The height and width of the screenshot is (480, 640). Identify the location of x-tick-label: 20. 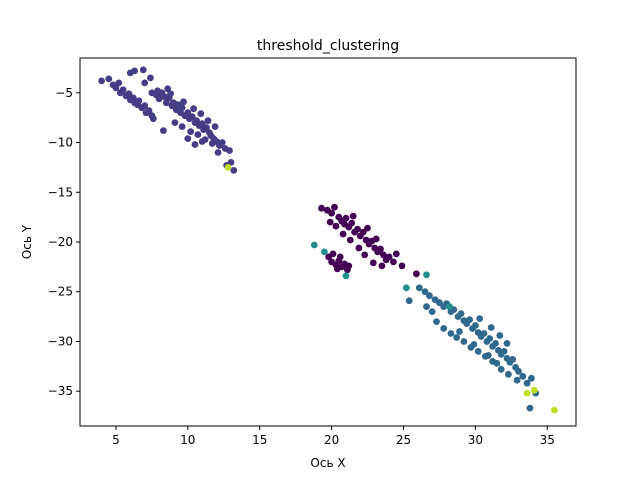
(331, 440).